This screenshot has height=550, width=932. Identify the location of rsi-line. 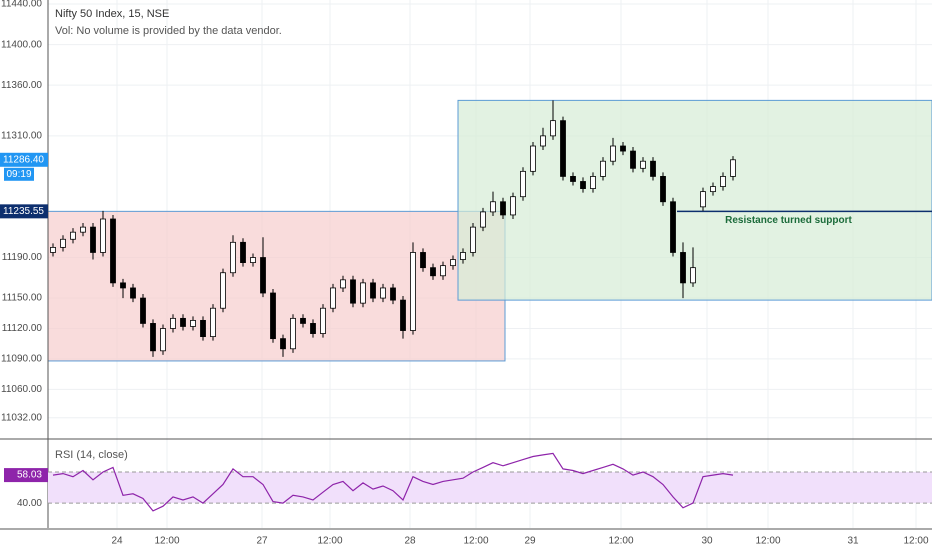
(393, 482).